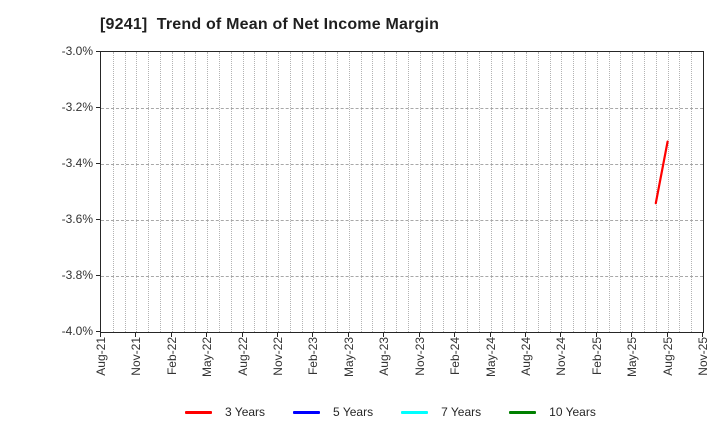 The width and height of the screenshot is (720, 440). I want to click on legend-label: 5 Years, so click(353, 412).